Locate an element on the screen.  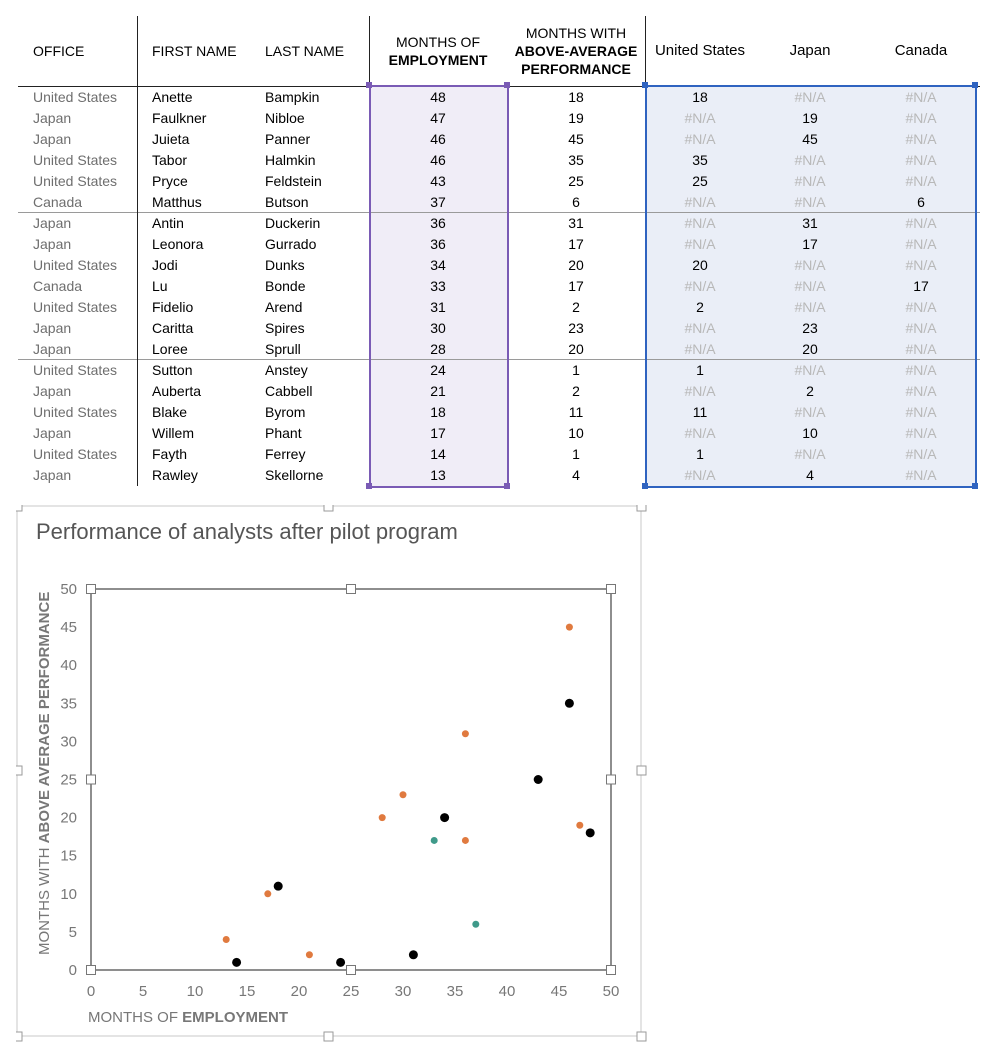
header-months-employment: MONTHS OF EMPLOYMENT is located at coordinates (438, 51).